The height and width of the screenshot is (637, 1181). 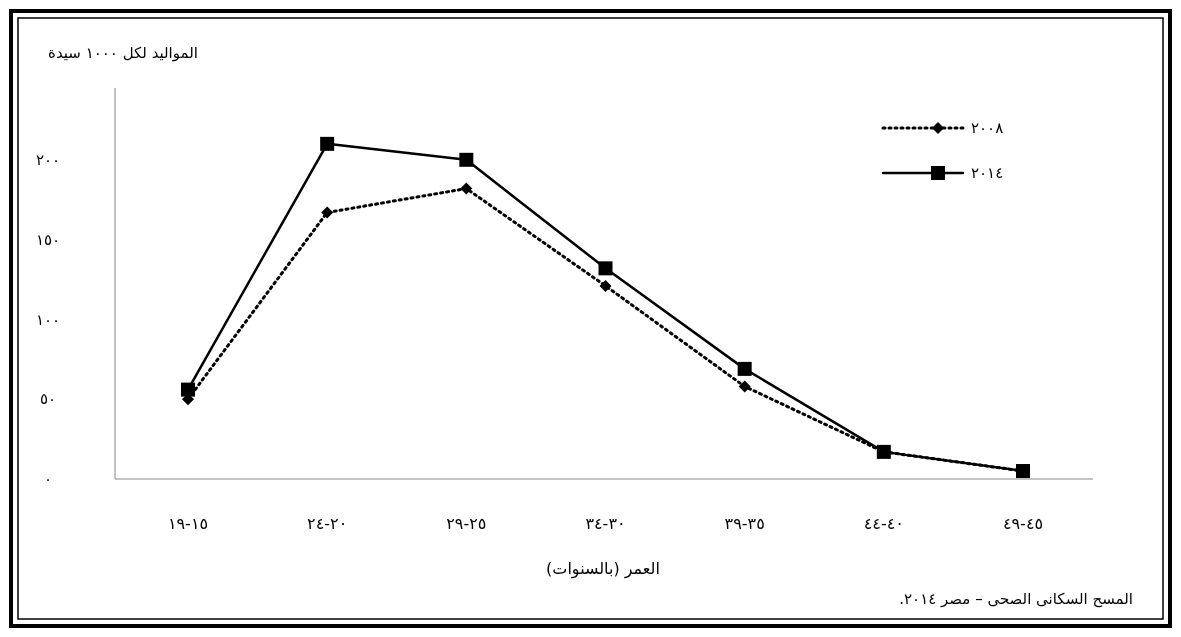 What do you see at coordinates (1016, 599) in the screenshot?
I see `text: المسح السكانى الصحى – مصر ٢٠١٤.` at bounding box center [1016, 599].